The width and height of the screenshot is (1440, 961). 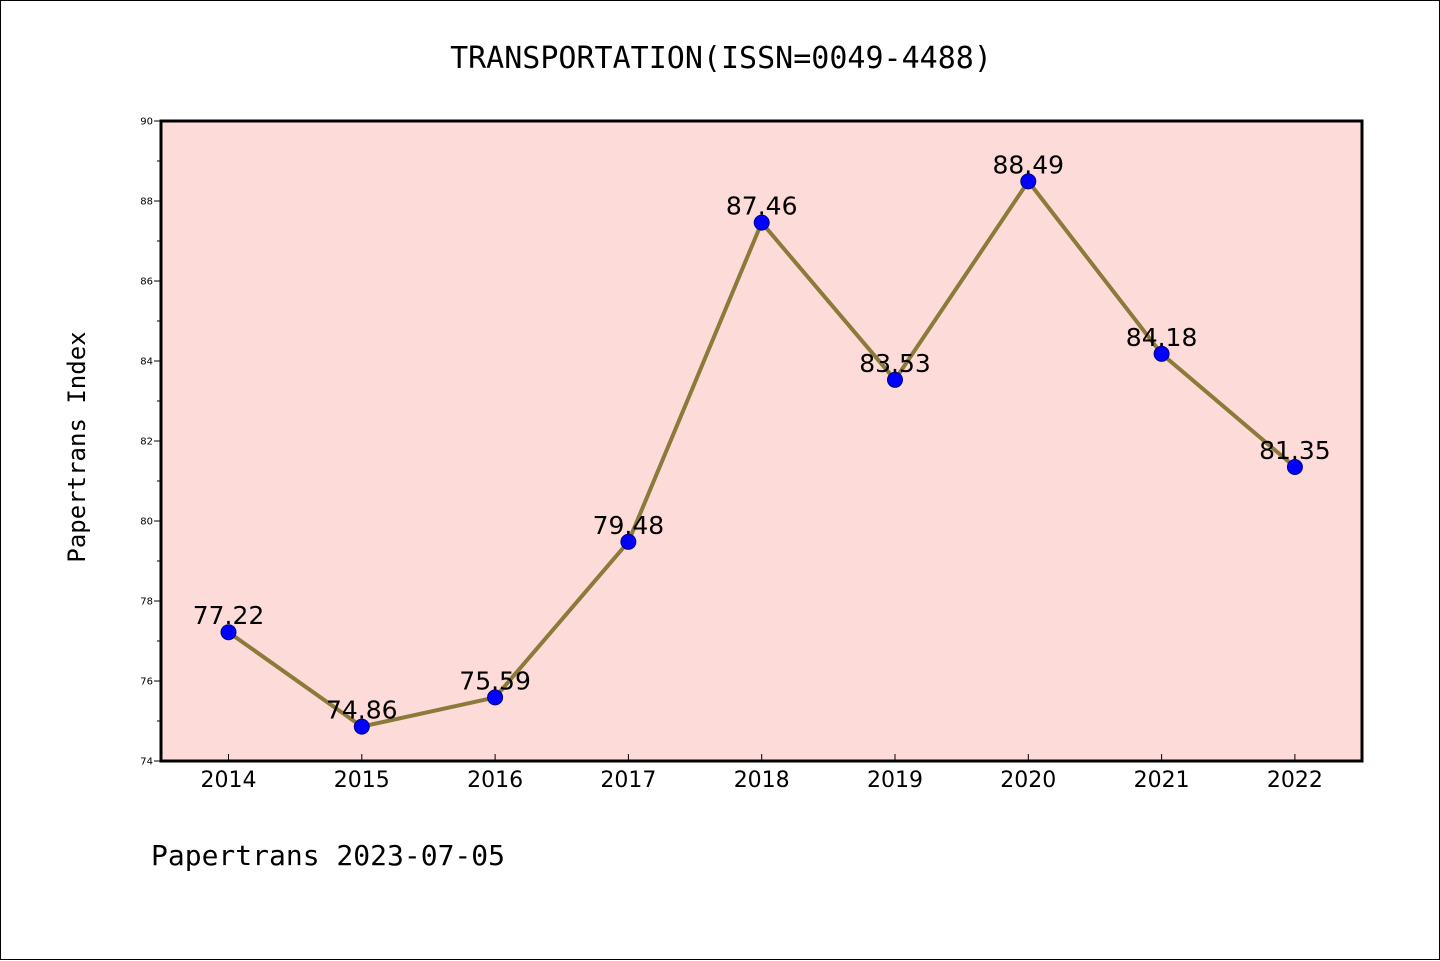 I want to click on footer-source-date: Papertrans 2023-07-05, so click(x=328, y=855).